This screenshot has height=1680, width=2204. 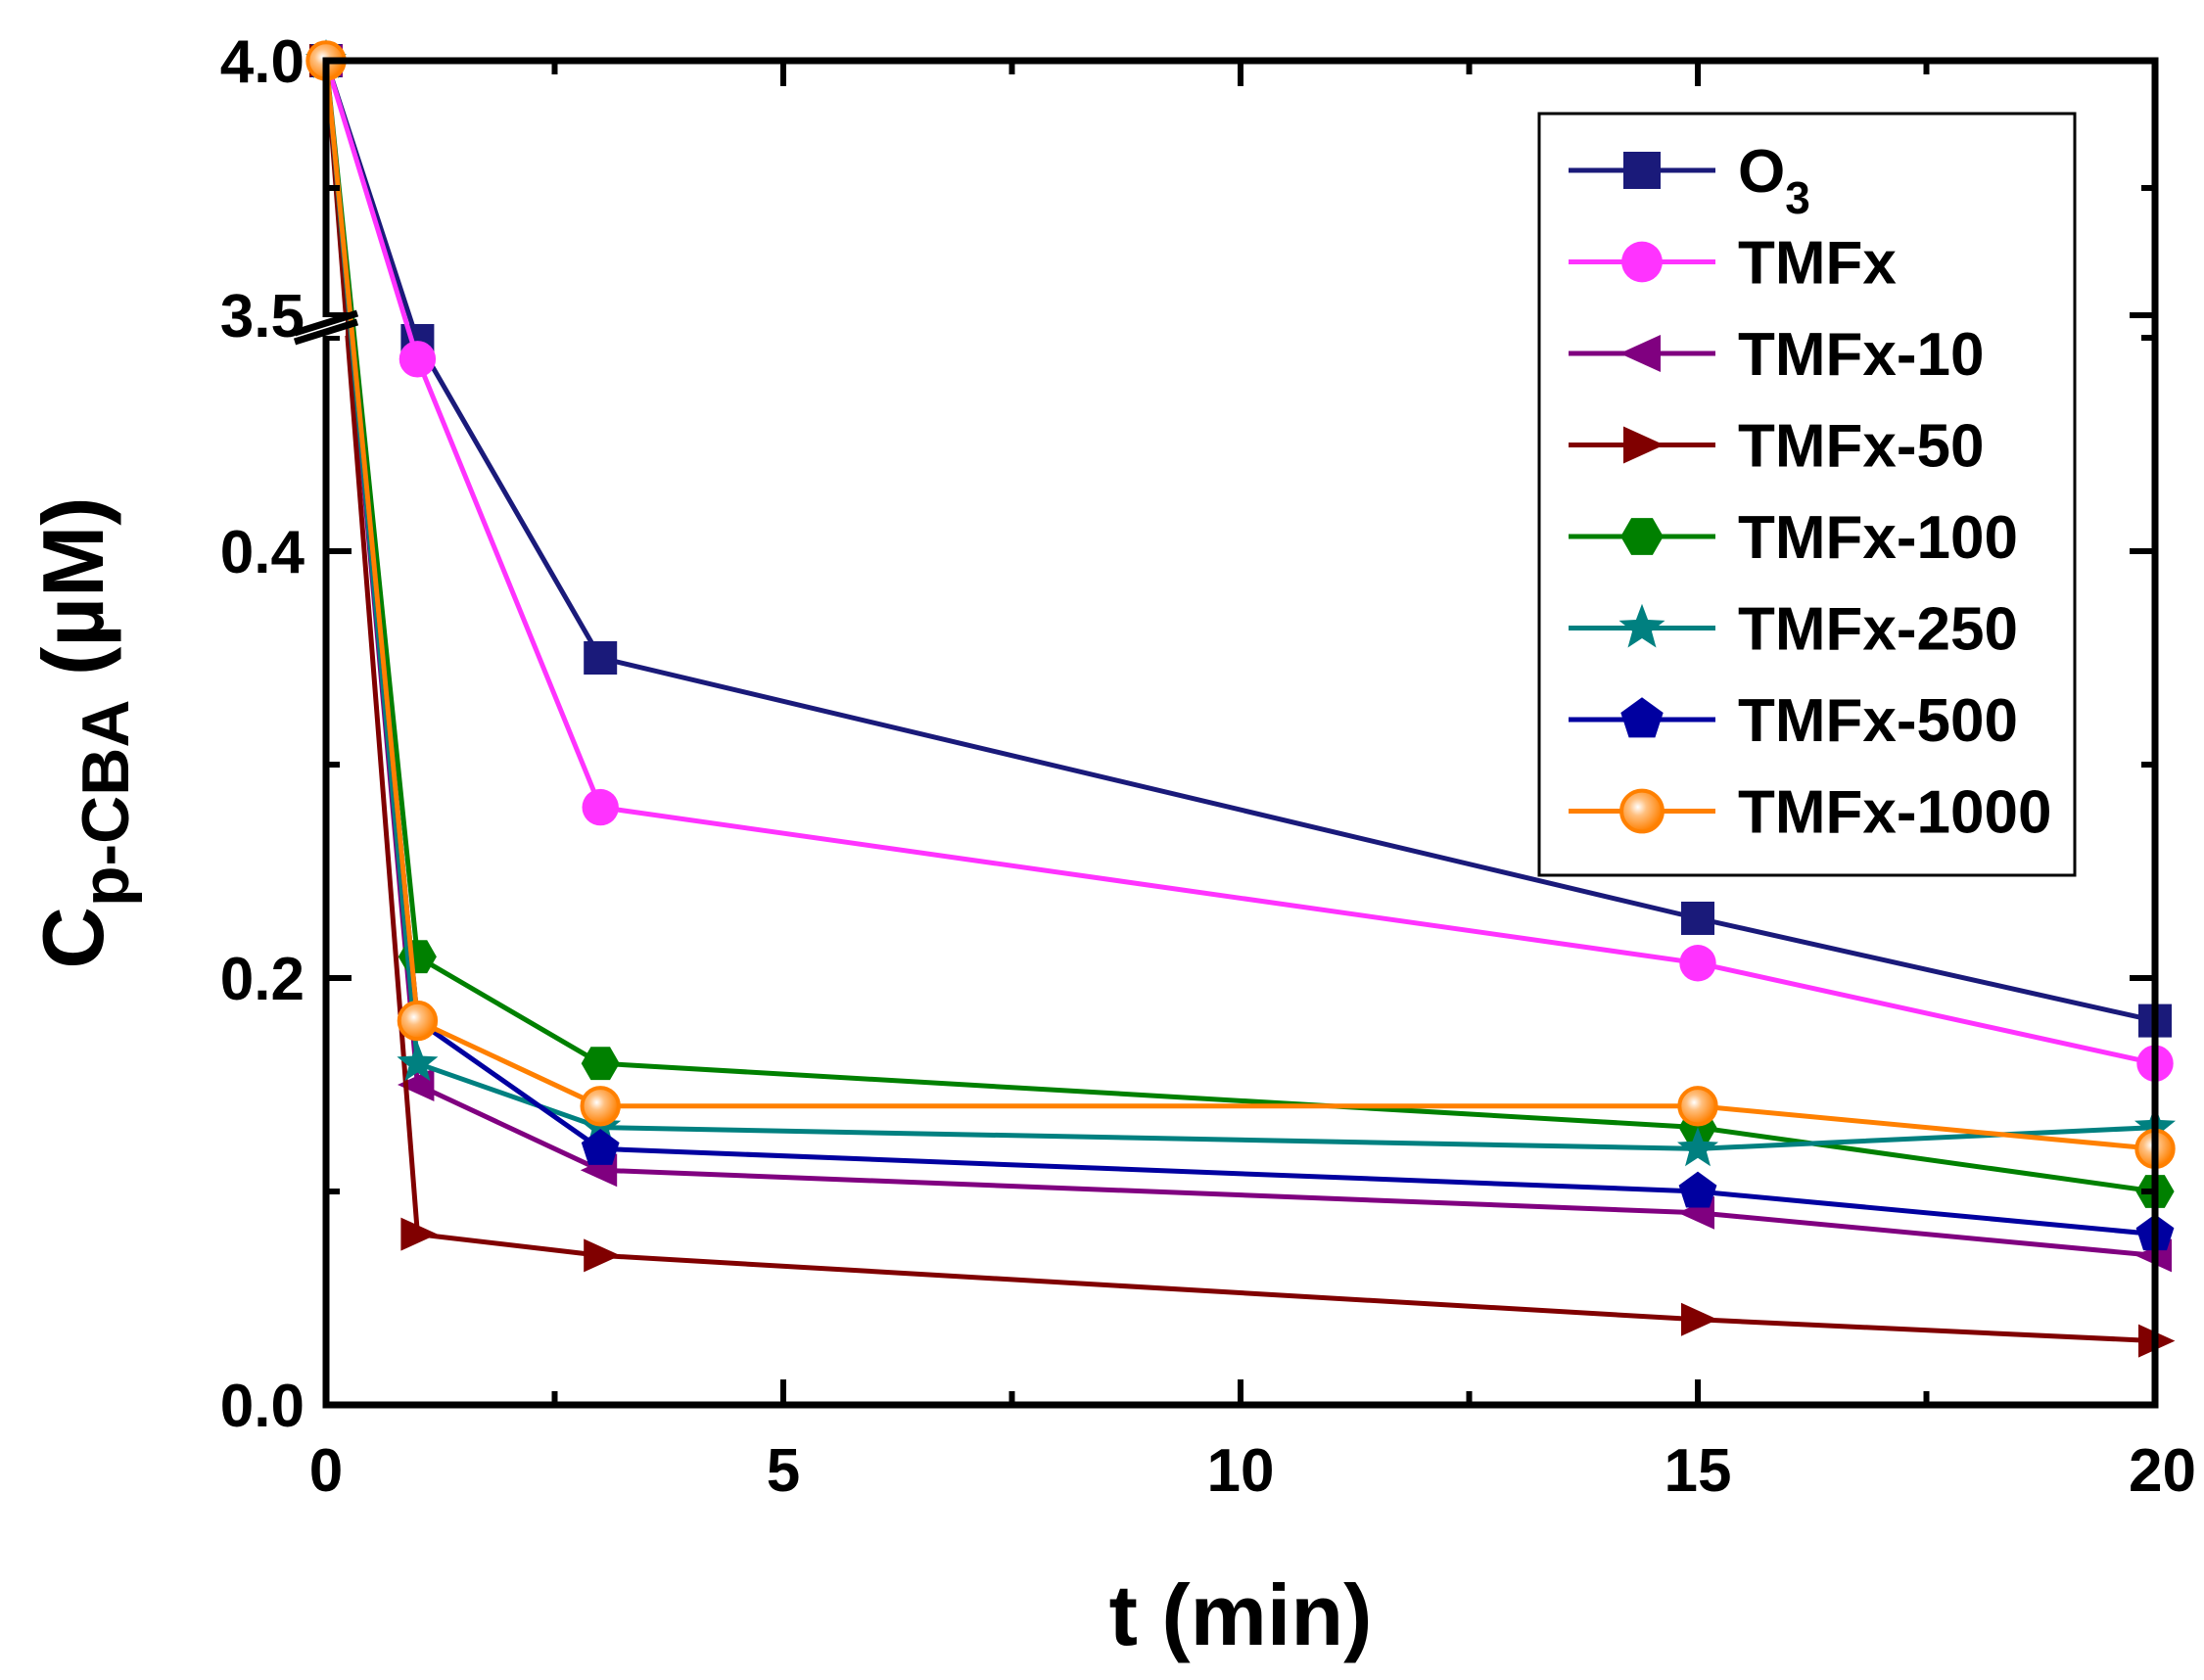 I want to click on legend-entry: TMFx-1000, so click(x=1810, y=813).